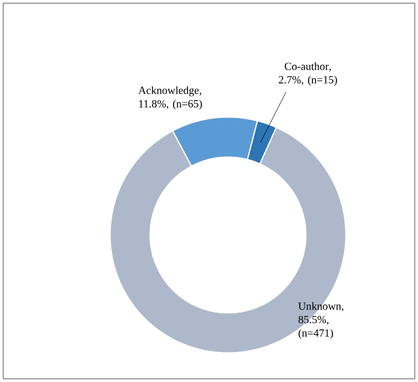  What do you see at coordinates (307, 77) in the screenshot?
I see `data-label: , 2.7%, (n=15)` at bounding box center [307, 77].